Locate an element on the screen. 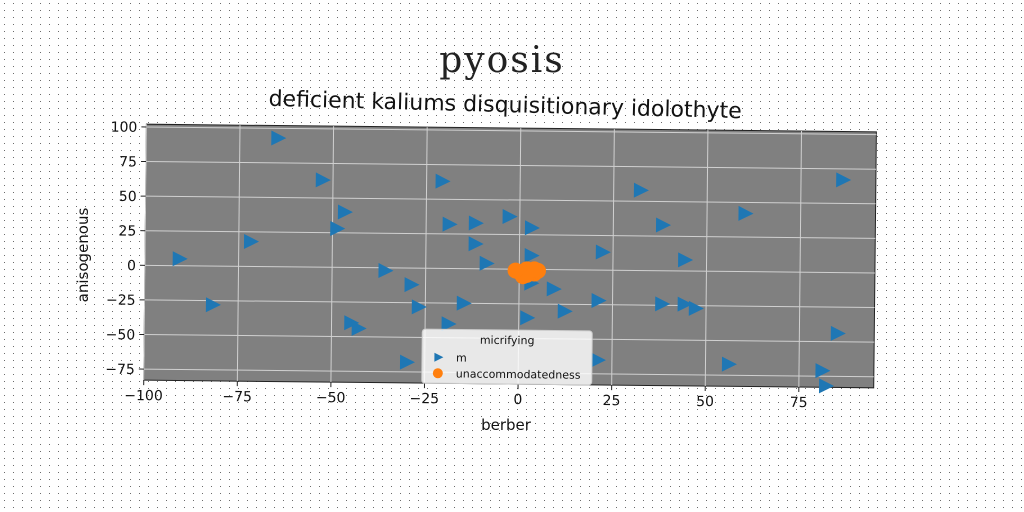 The image size is (1024, 512). y-ticks: −75 −50 −25 0 25 50 75 100 is located at coordinates (126, 249).